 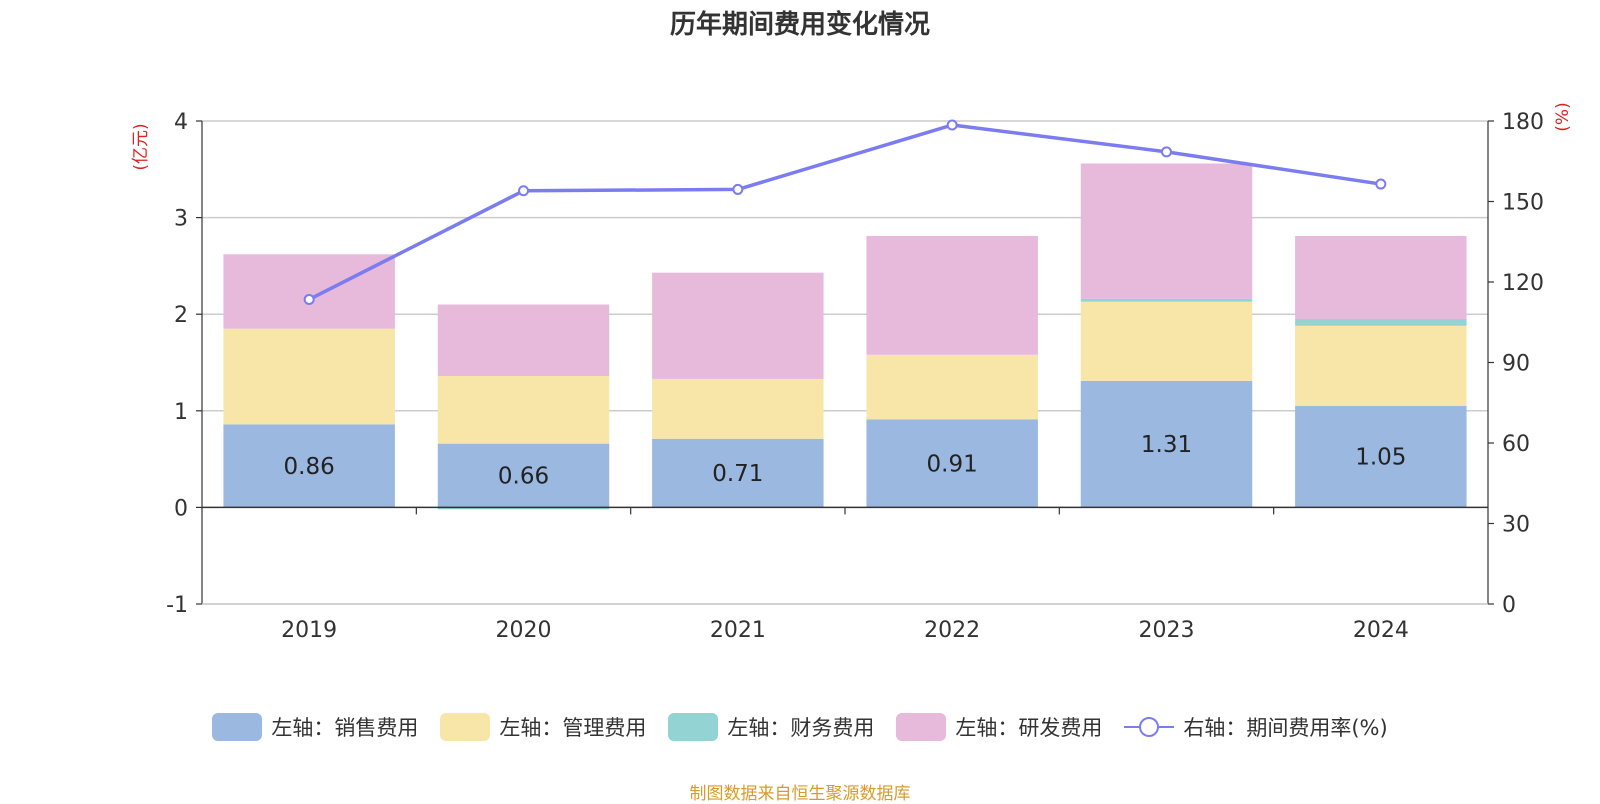 What do you see at coordinates (1563, 116) in the screenshot?
I see `right-axis-unit-label: (%)` at bounding box center [1563, 116].